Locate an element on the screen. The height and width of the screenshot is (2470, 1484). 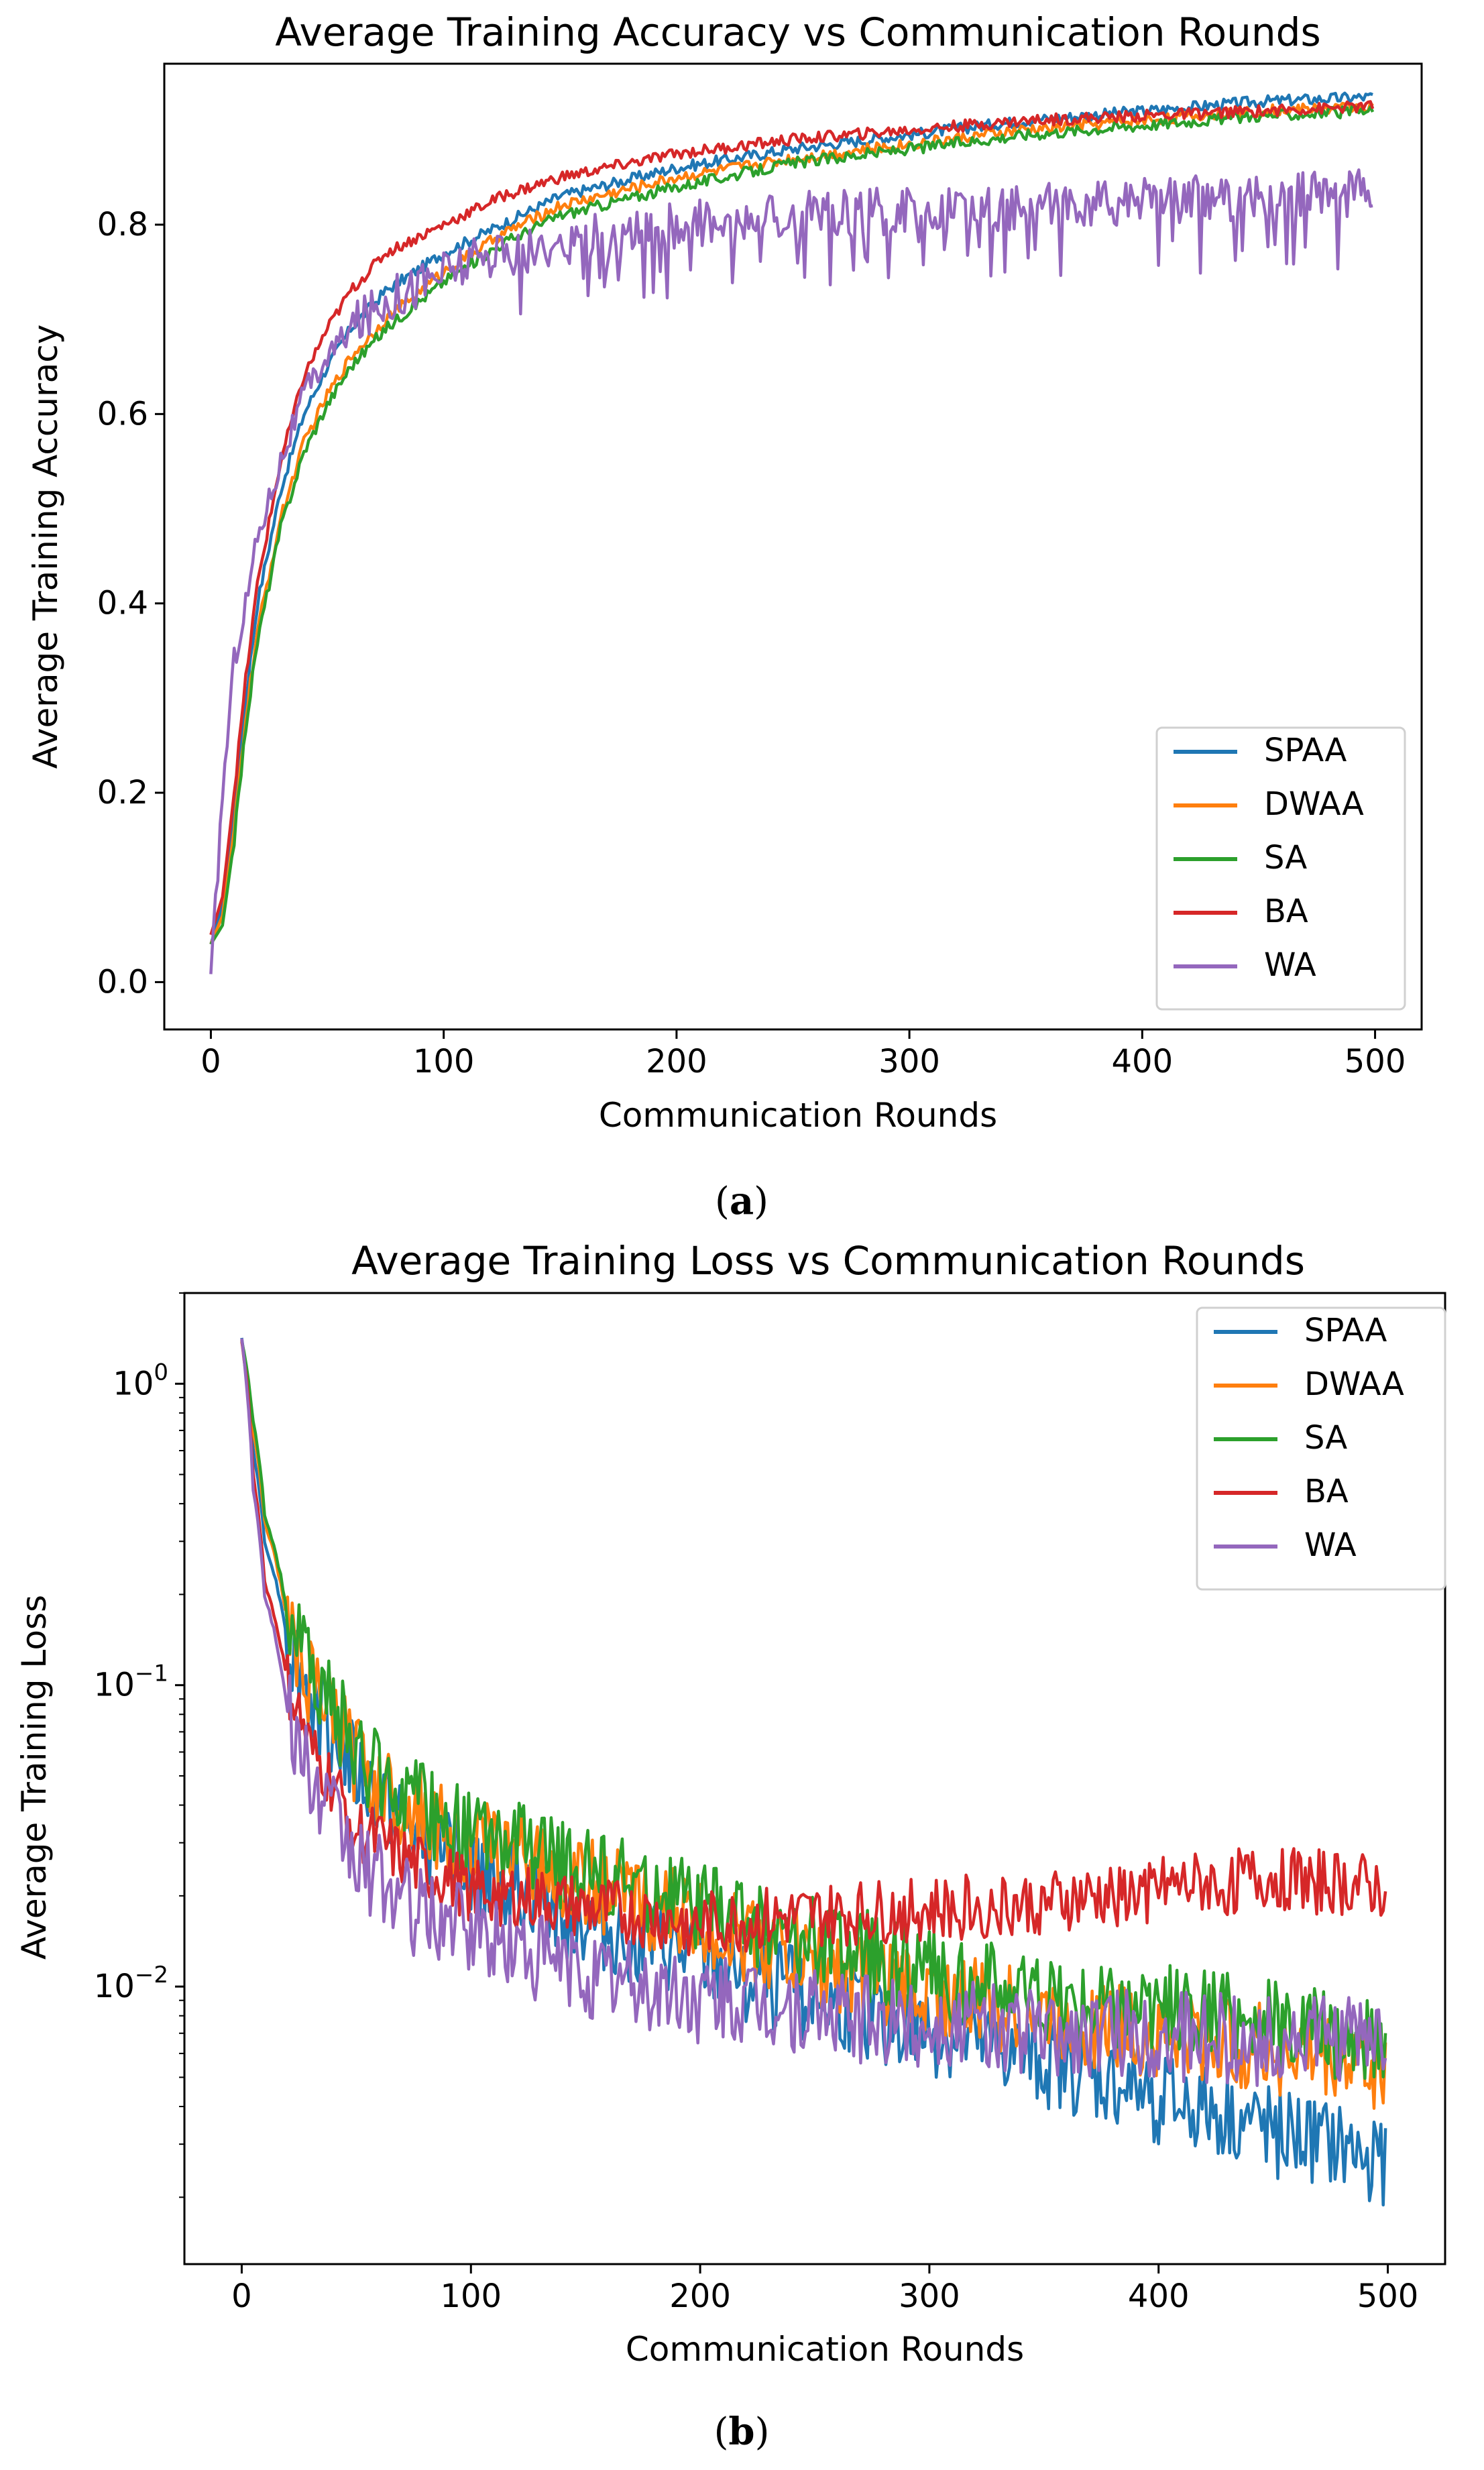
y-tick-label: 10⁻² is located at coordinates (131, 1983).